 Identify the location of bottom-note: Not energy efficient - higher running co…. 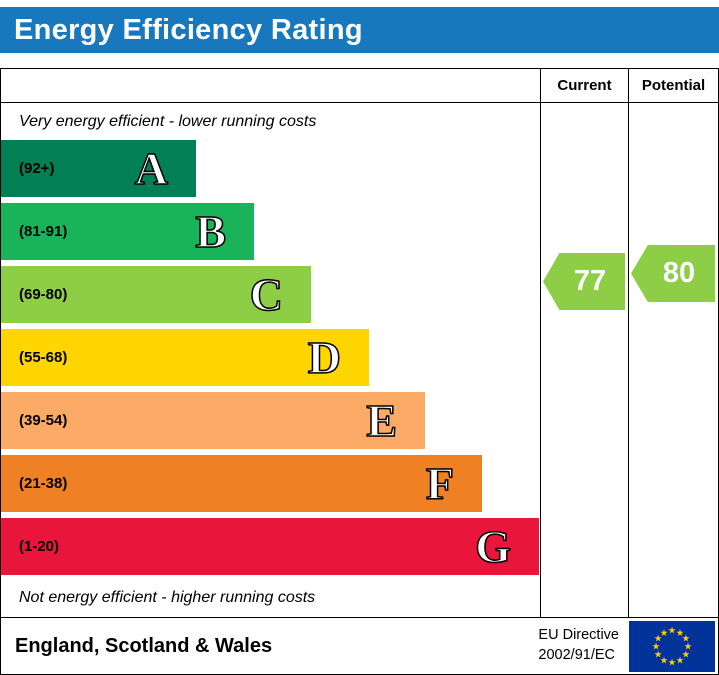
(167, 597).